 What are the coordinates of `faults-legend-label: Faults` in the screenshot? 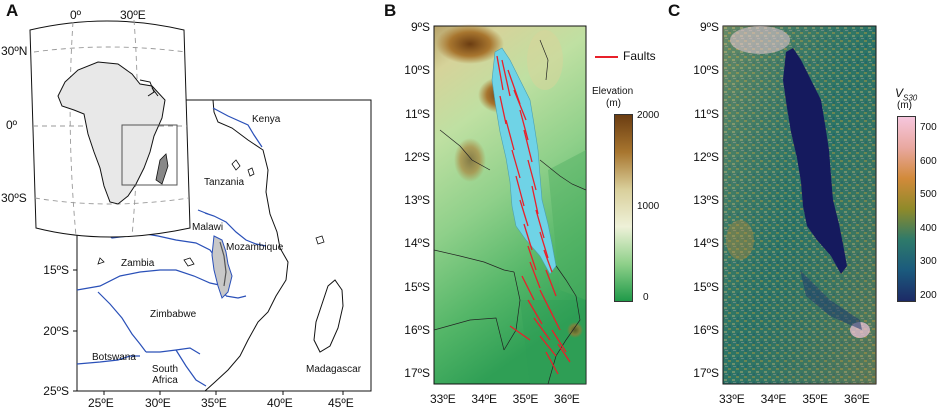 It's located at (639, 56).